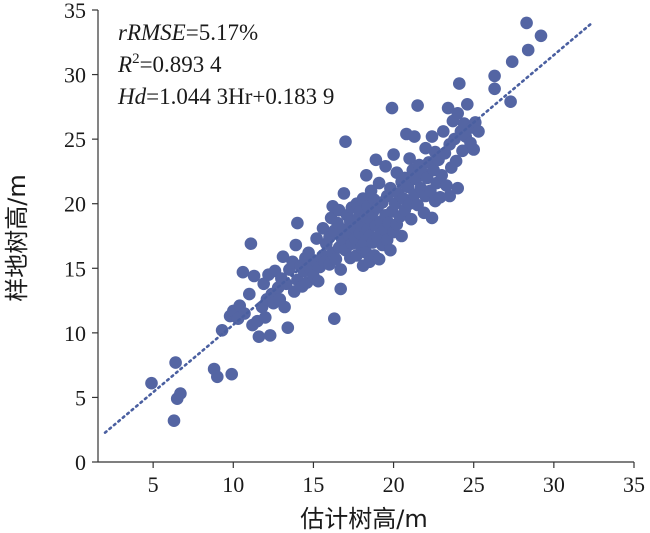 This screenshot has height=533, width=650. I want to click on x-tick-label: 15, so click(313, 484).